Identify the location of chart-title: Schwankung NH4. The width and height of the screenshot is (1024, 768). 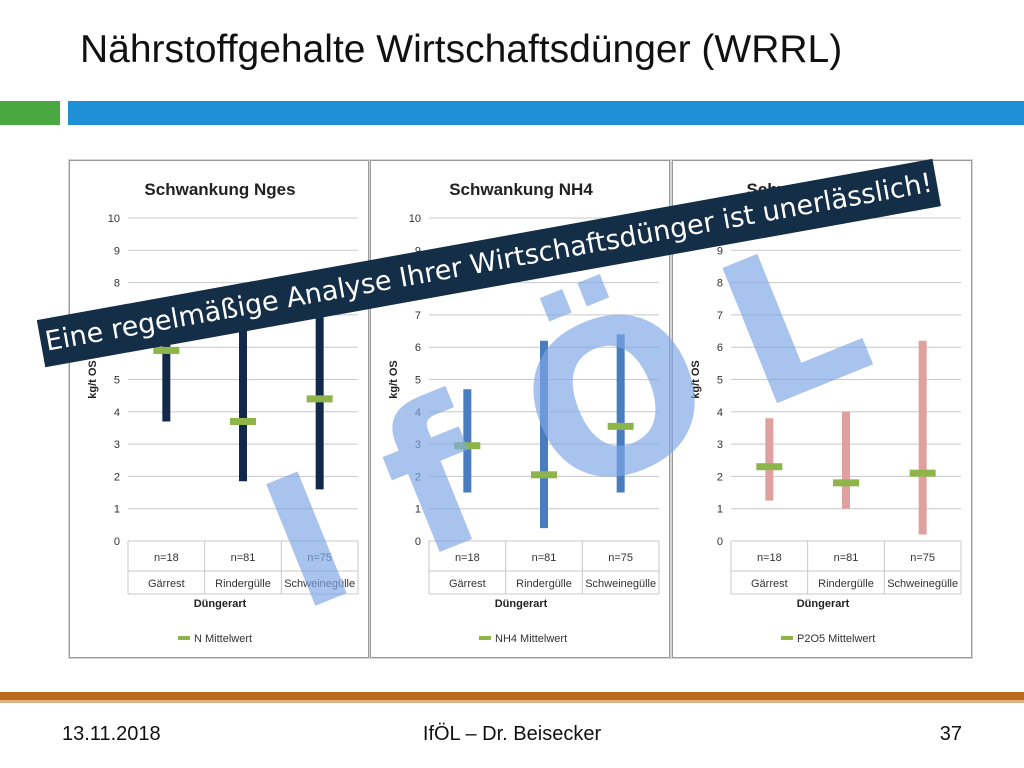
(521, 189).